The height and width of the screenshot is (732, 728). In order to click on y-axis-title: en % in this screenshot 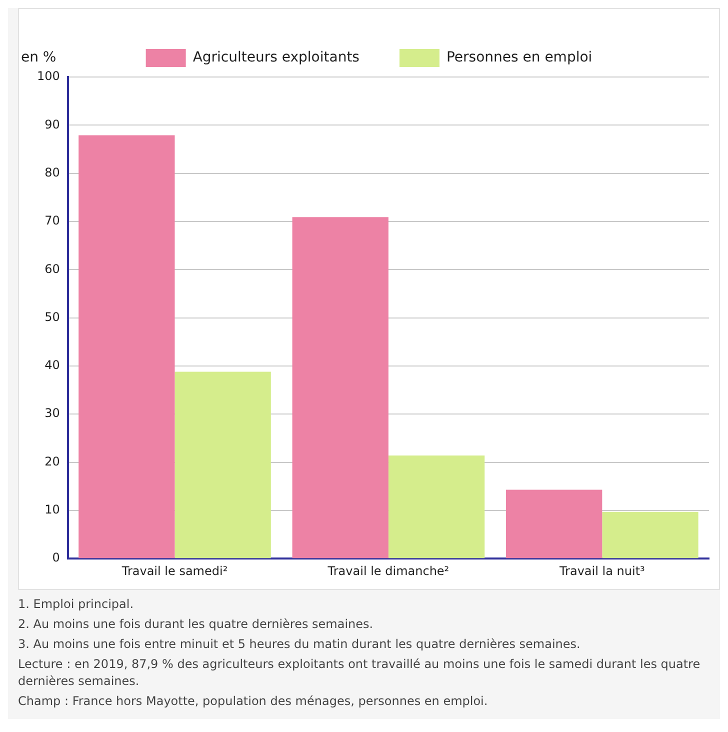, I will do `click(38, 58)`.